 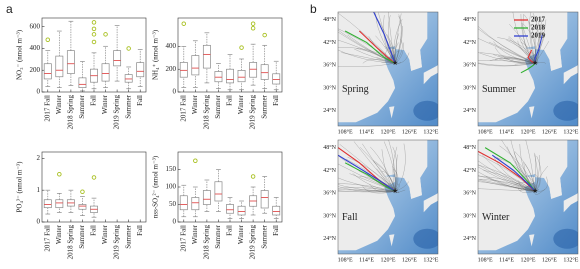 I want to click on lon-label: 126°E, so click(x=409, y=131).